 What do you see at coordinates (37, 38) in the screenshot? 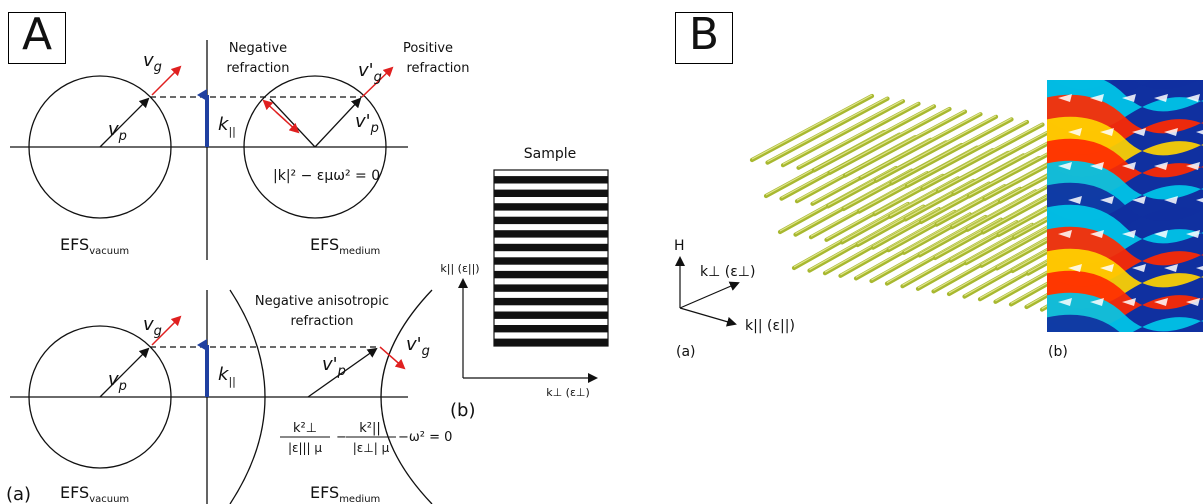
I see `panel-a-letter-box: A` at bounding box center [37, 38].